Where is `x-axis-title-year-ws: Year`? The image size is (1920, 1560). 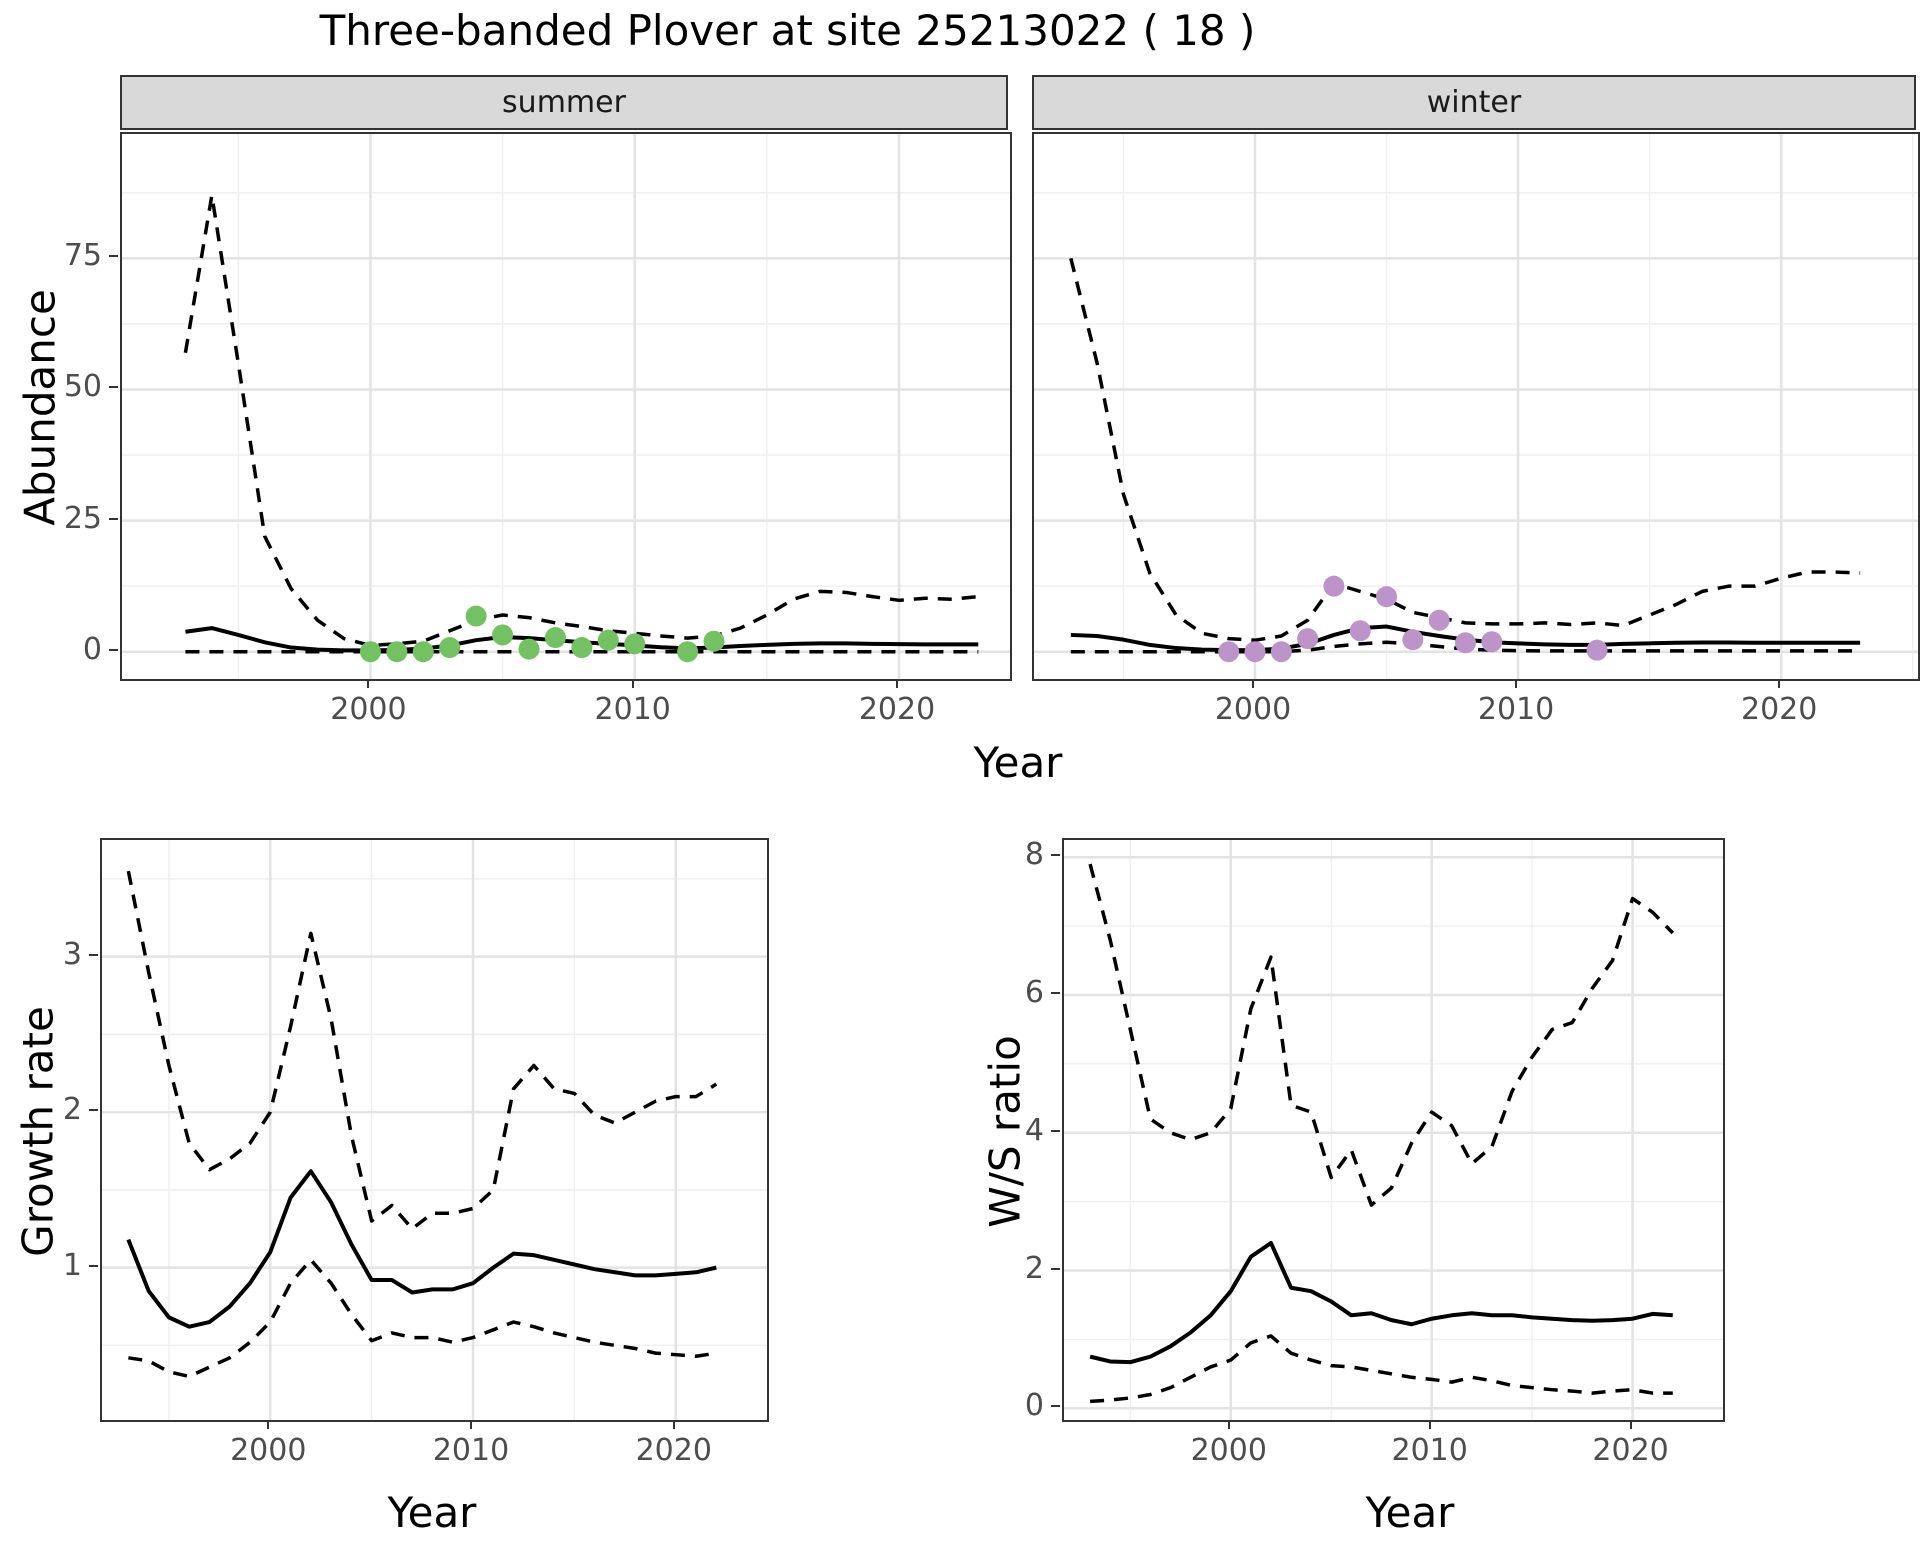 x-axis-title-year-ws: Year is located at coordinates (1410, 1512).